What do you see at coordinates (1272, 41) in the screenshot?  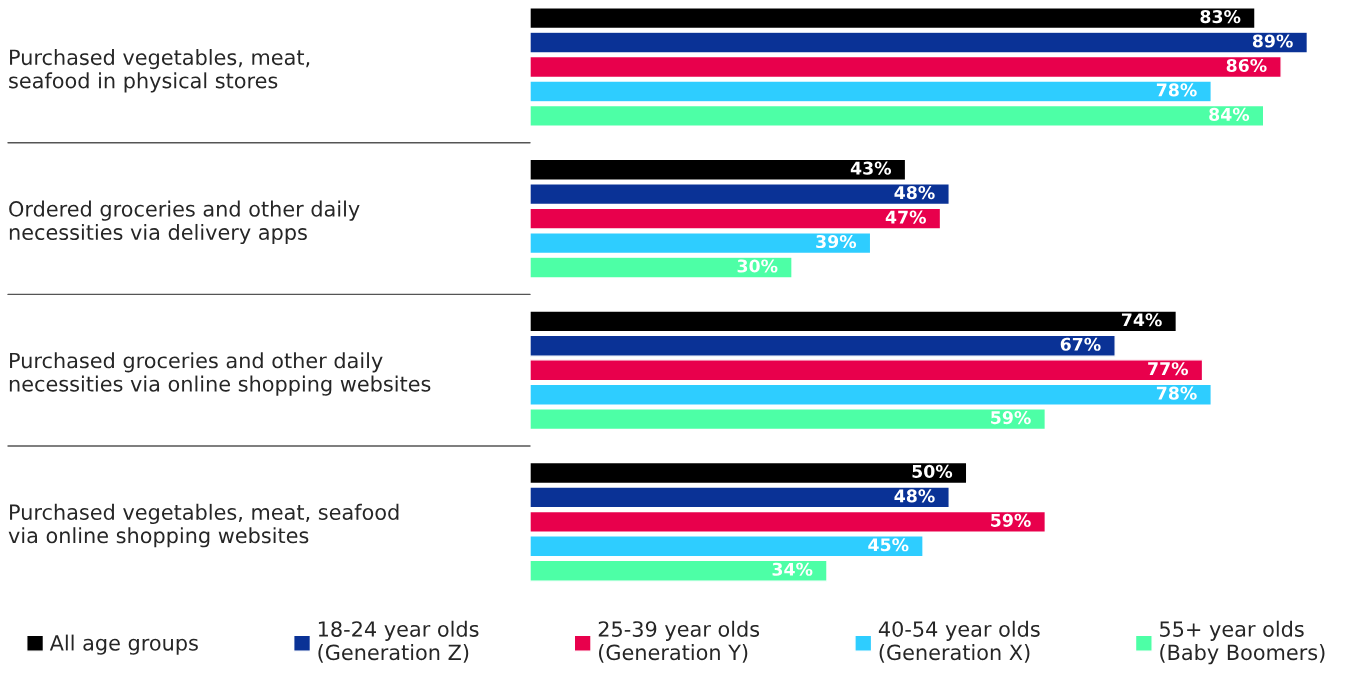 I see `data-label: 89%` at bounding box center [1272, 41].